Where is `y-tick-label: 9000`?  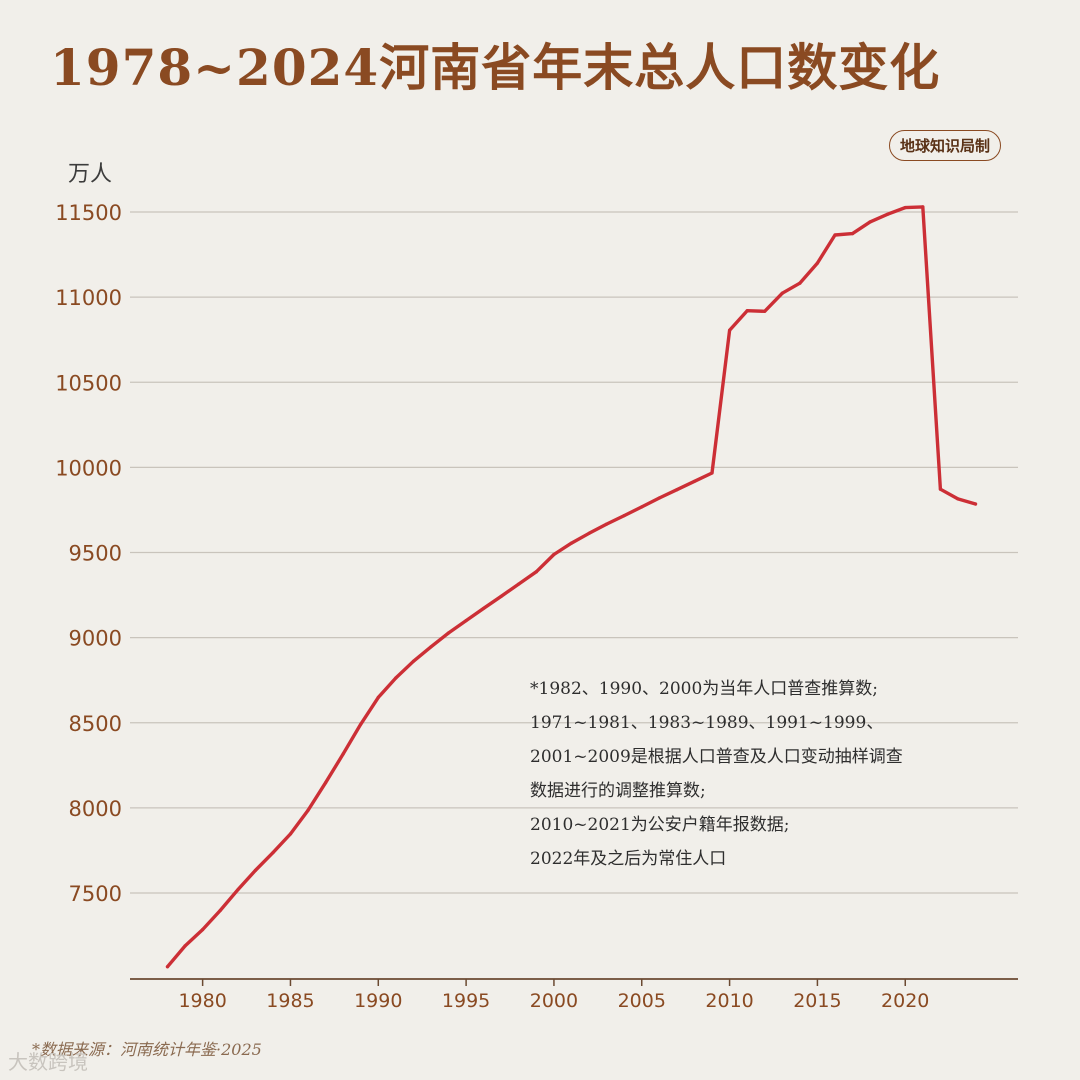 y-tick-label: 9000 is located at coordinates (95, 639).